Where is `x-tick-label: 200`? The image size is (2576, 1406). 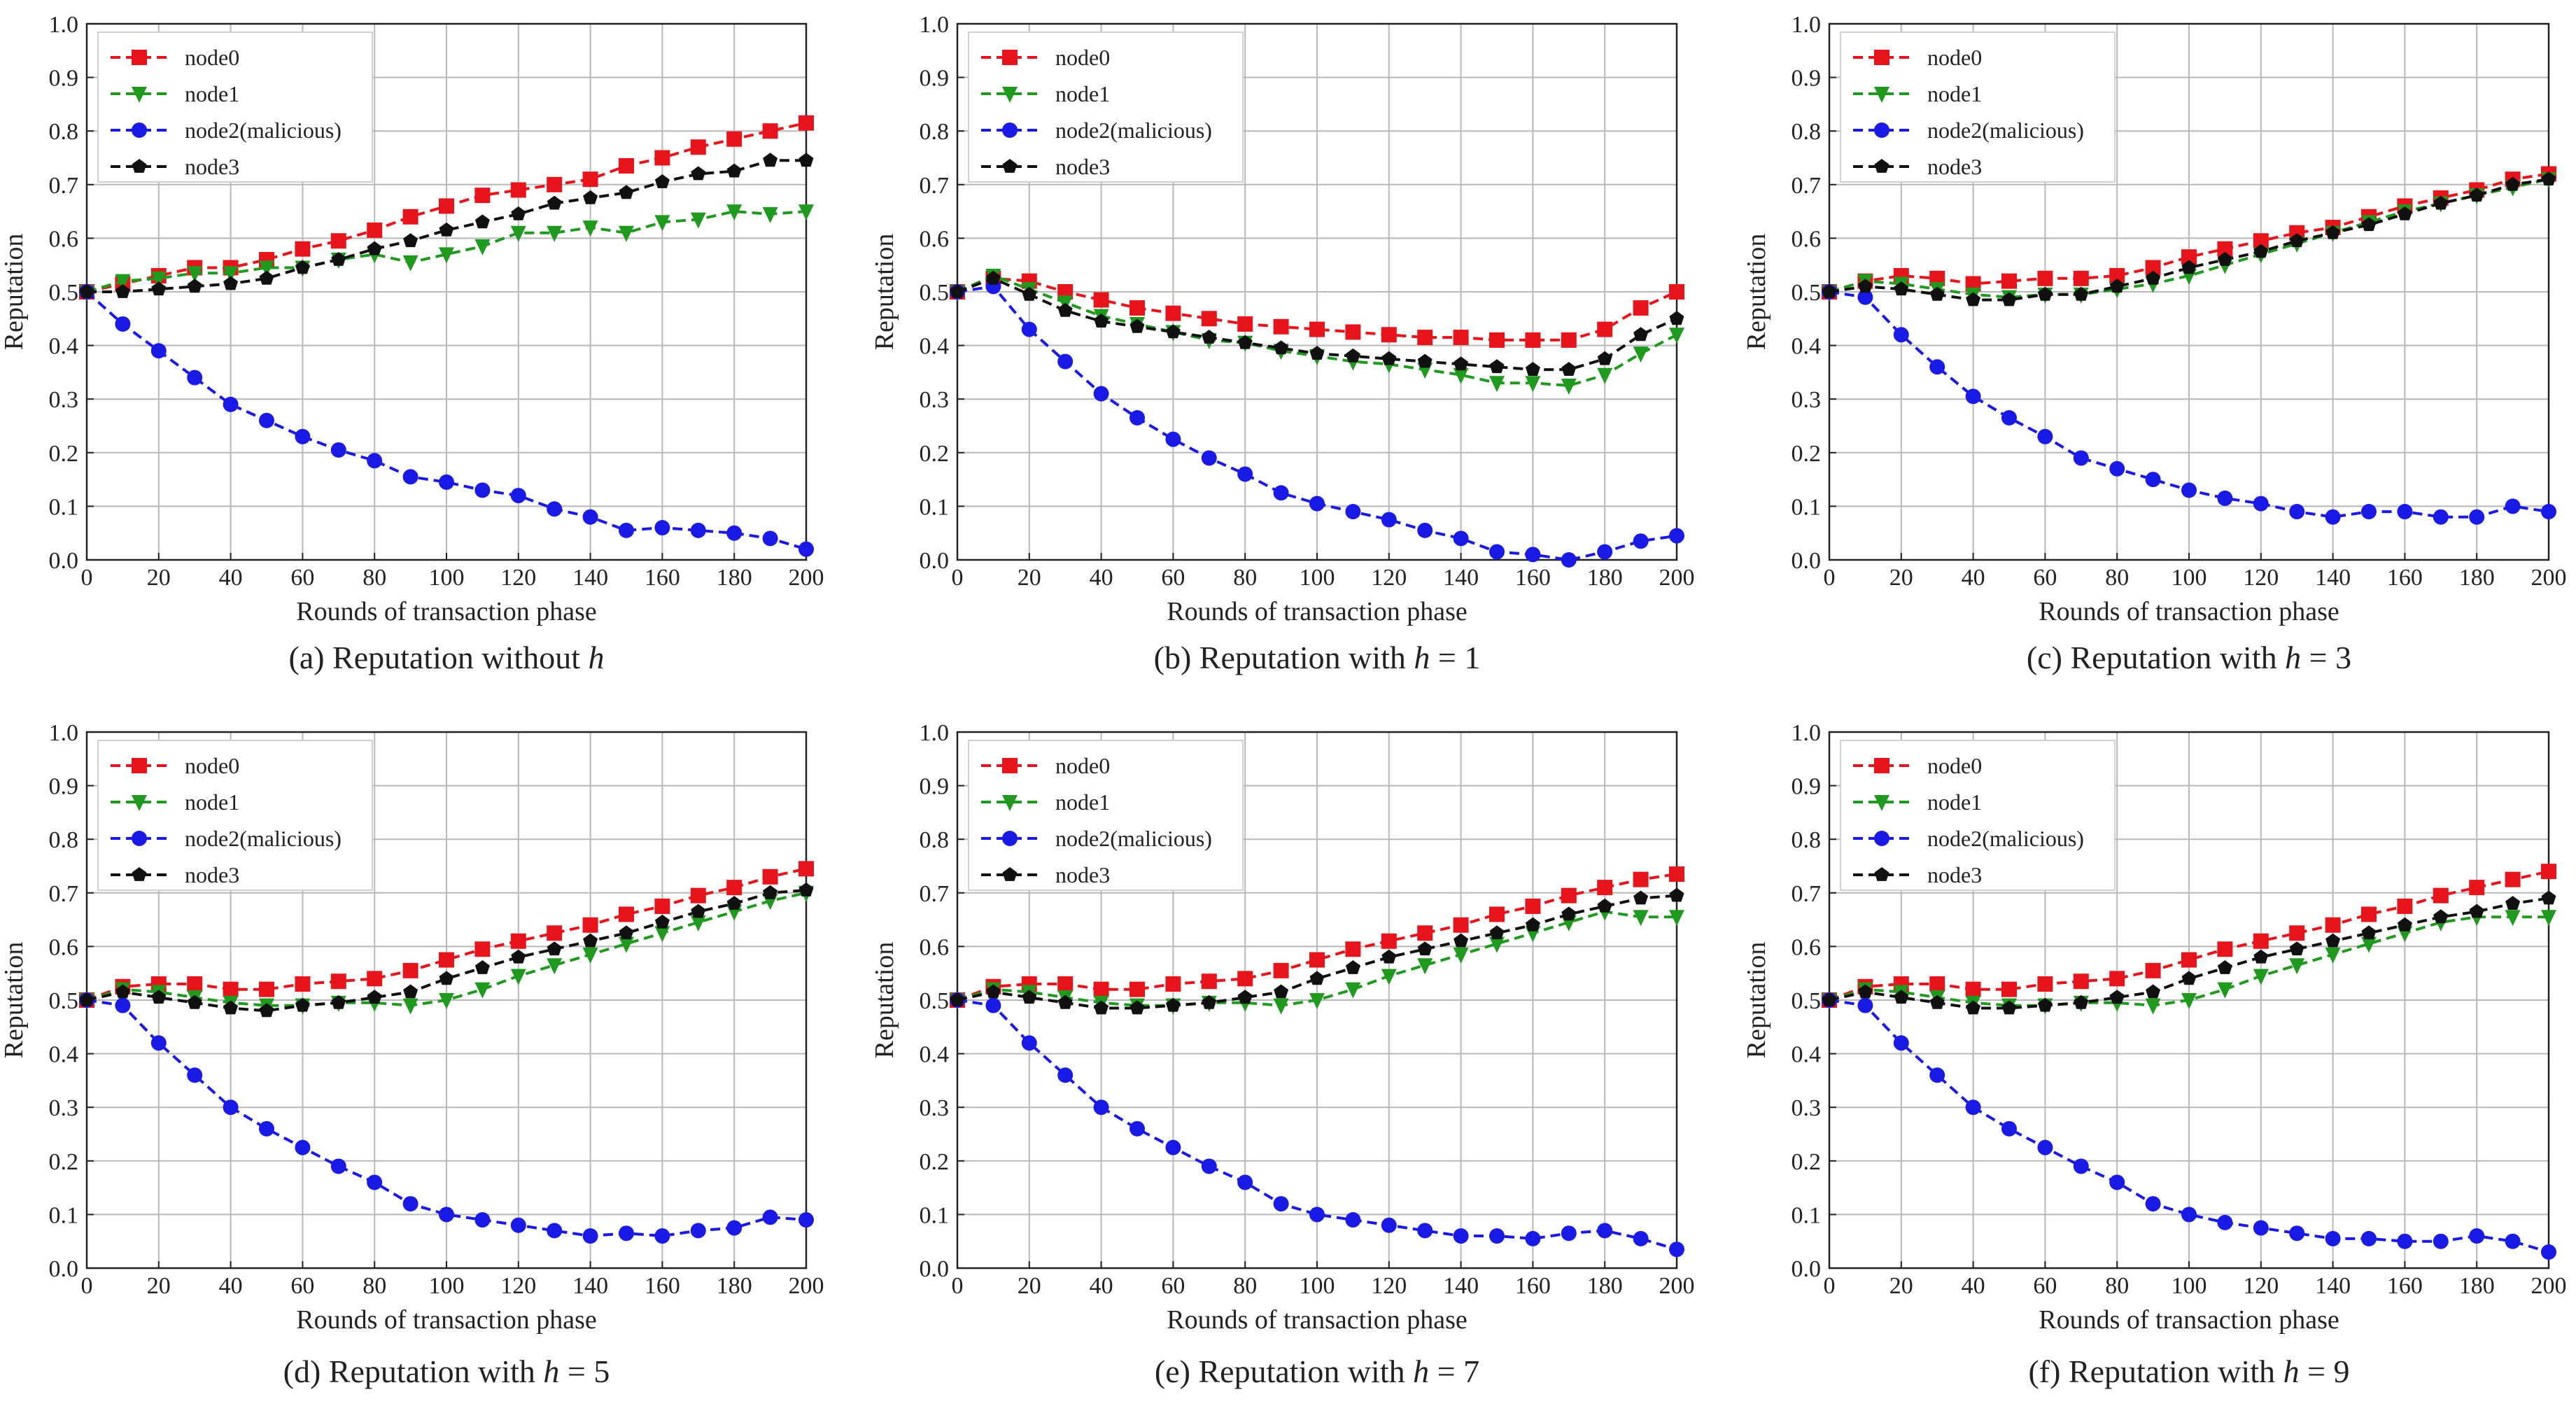
x-tick-label: 200 is located at coordinates (1677, 578).